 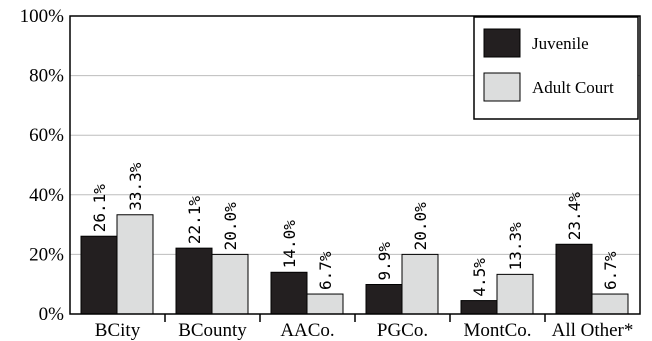 I want to click on legend-label-adult-court: Adult Court, so click(x=573, y=87).